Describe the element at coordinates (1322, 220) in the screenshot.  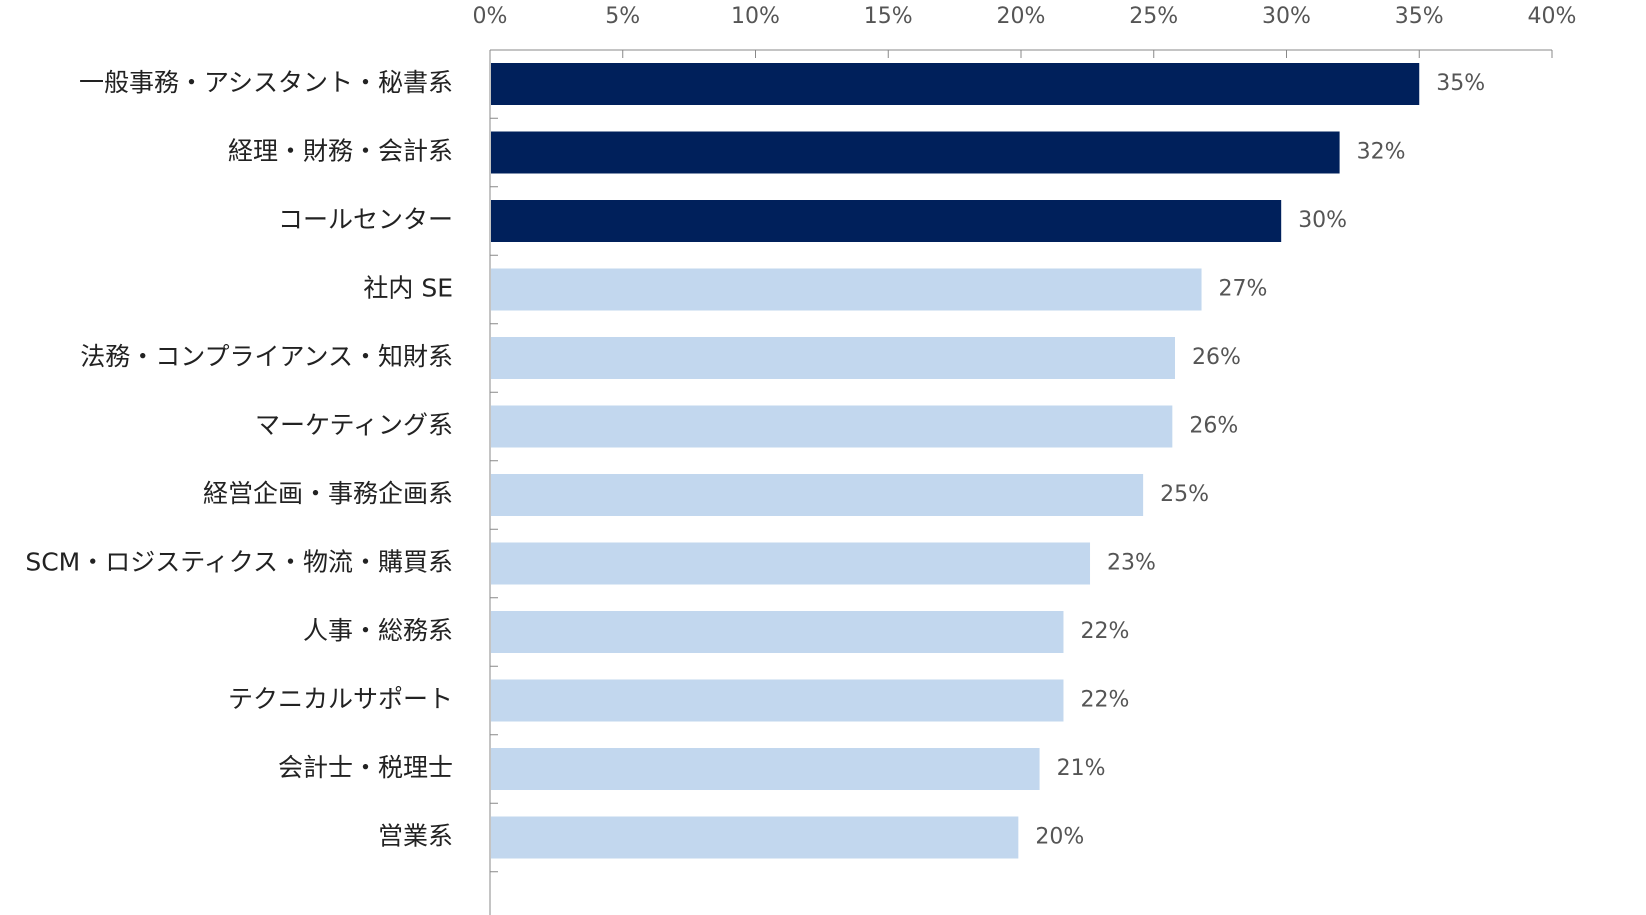
I see `bar-value-label: 30%` at that location.